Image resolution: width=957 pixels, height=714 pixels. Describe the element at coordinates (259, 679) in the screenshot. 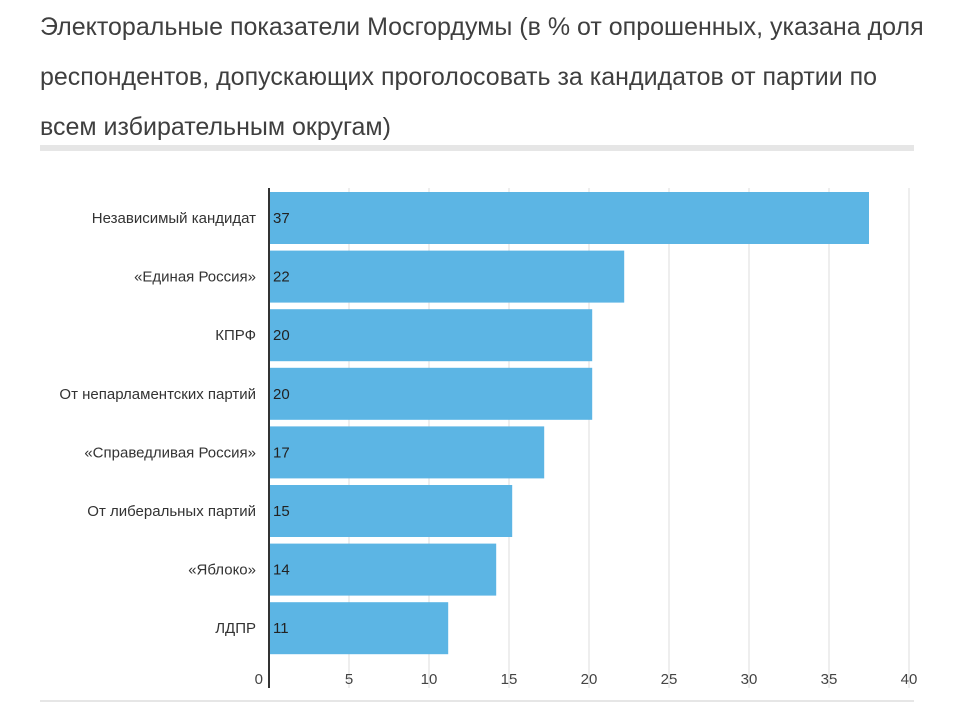

I see `x-tick-label-0: 0` at that location.